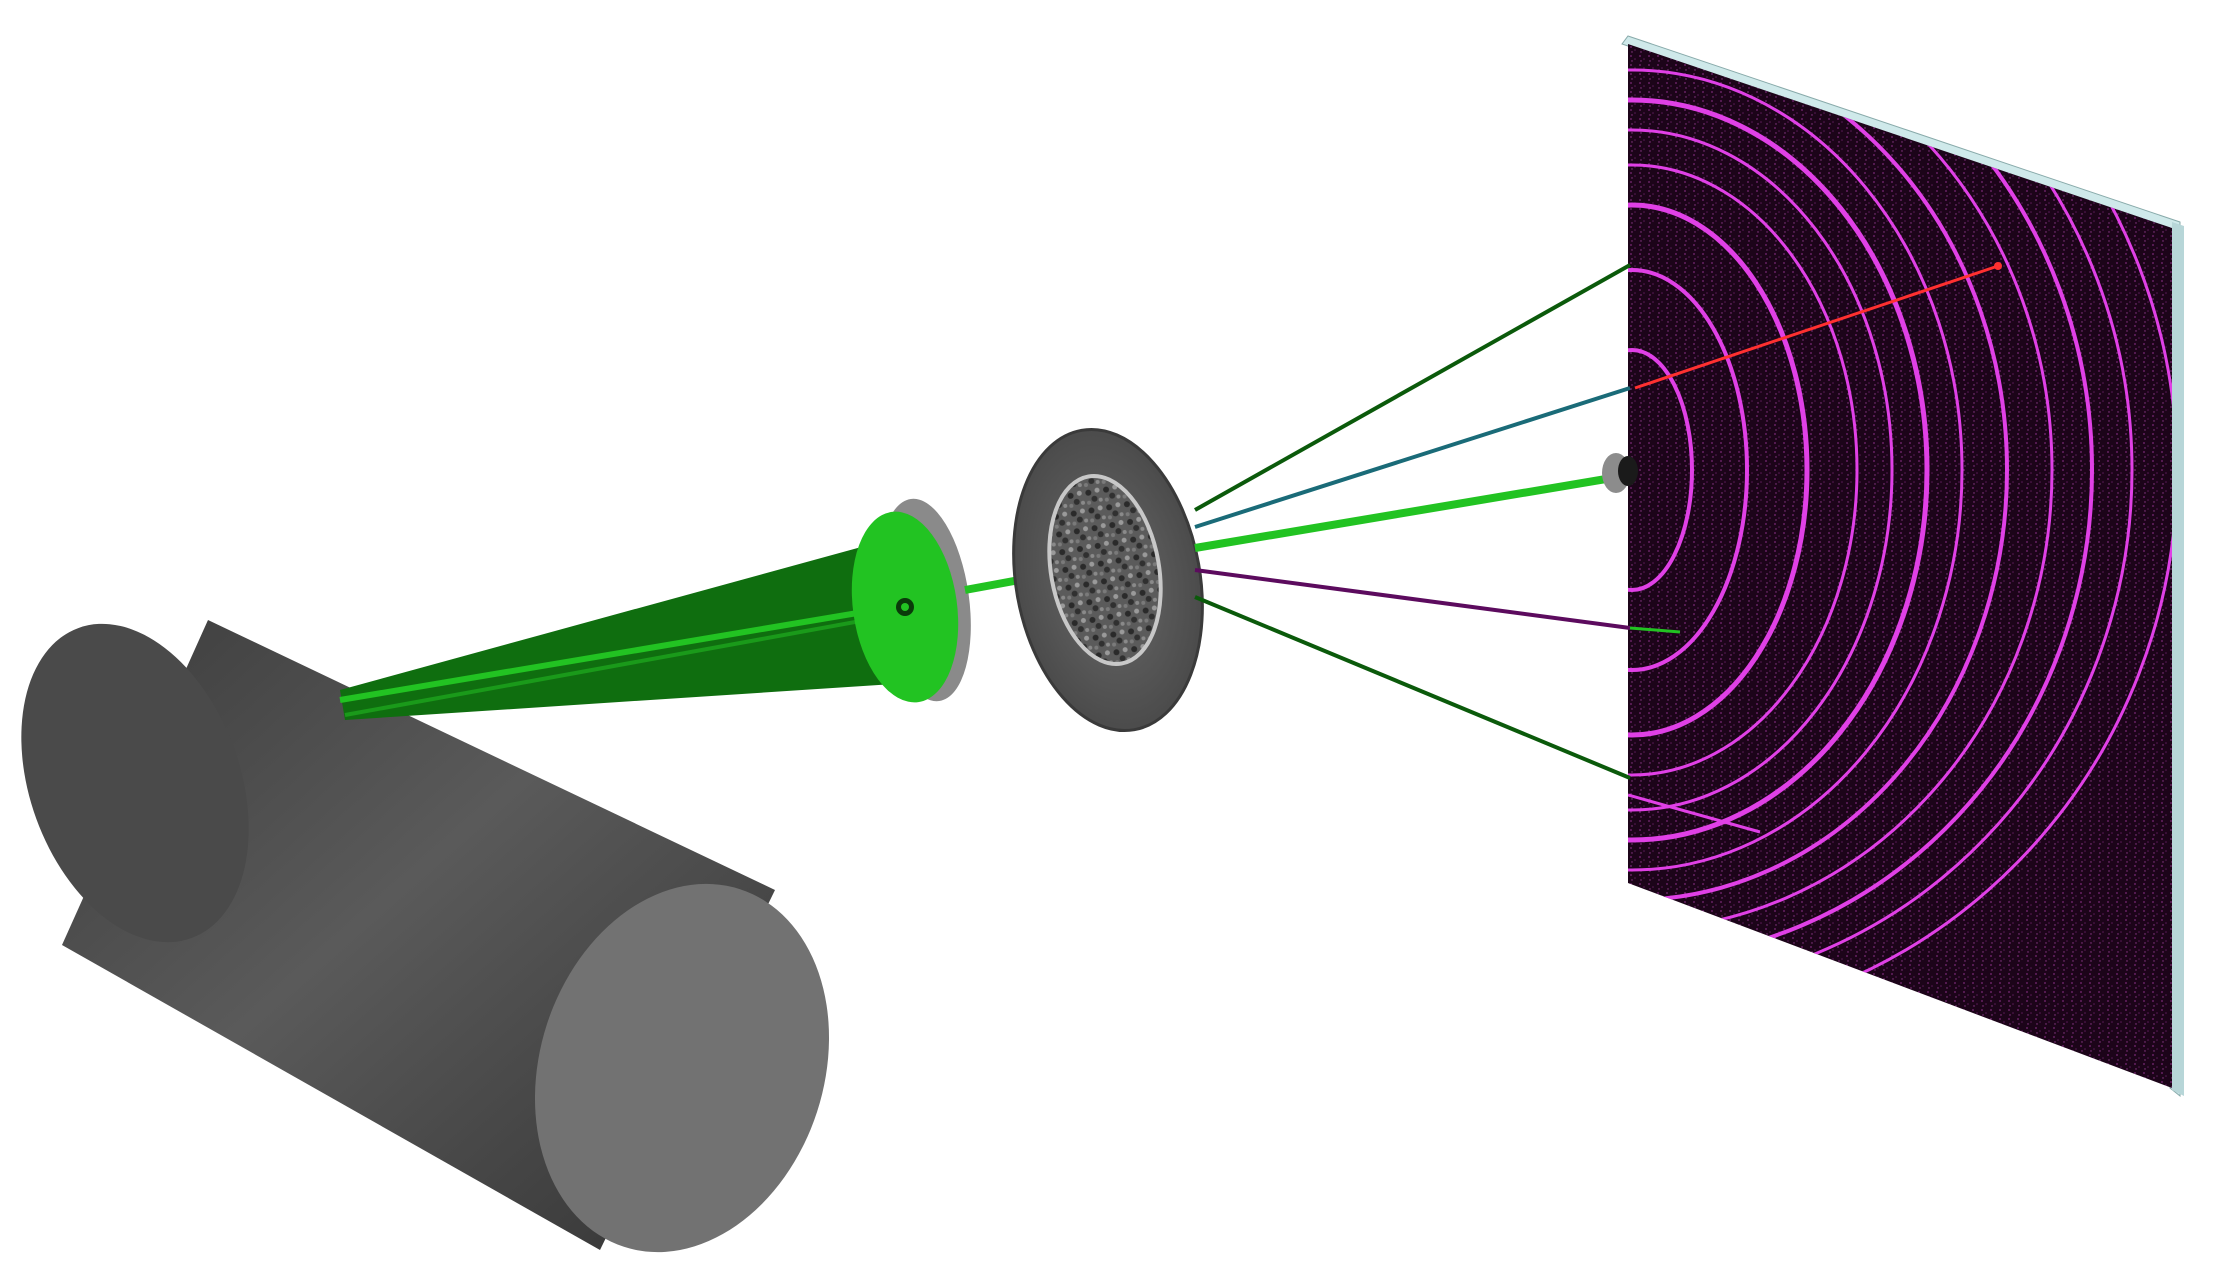 The width and height of the screenshot is (2218, 1274). I want to click on scattered-rays, so click(1437, 521).